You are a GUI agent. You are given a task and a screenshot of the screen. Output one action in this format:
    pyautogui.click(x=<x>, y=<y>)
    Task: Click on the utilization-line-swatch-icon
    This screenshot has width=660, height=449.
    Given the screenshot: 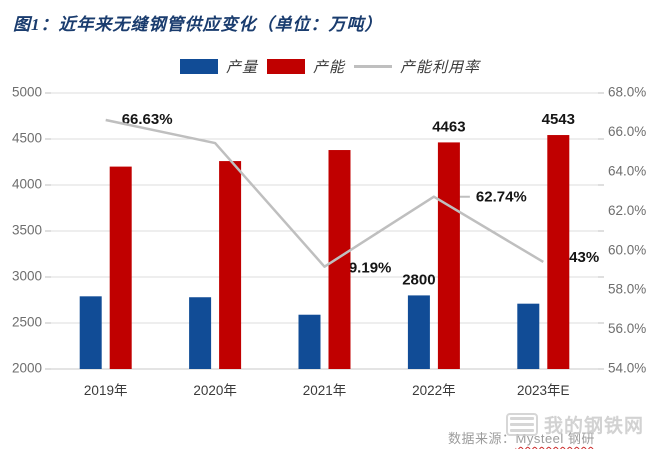 What is the action you would take?
    pyautogui.click(x=373, y=66)
    